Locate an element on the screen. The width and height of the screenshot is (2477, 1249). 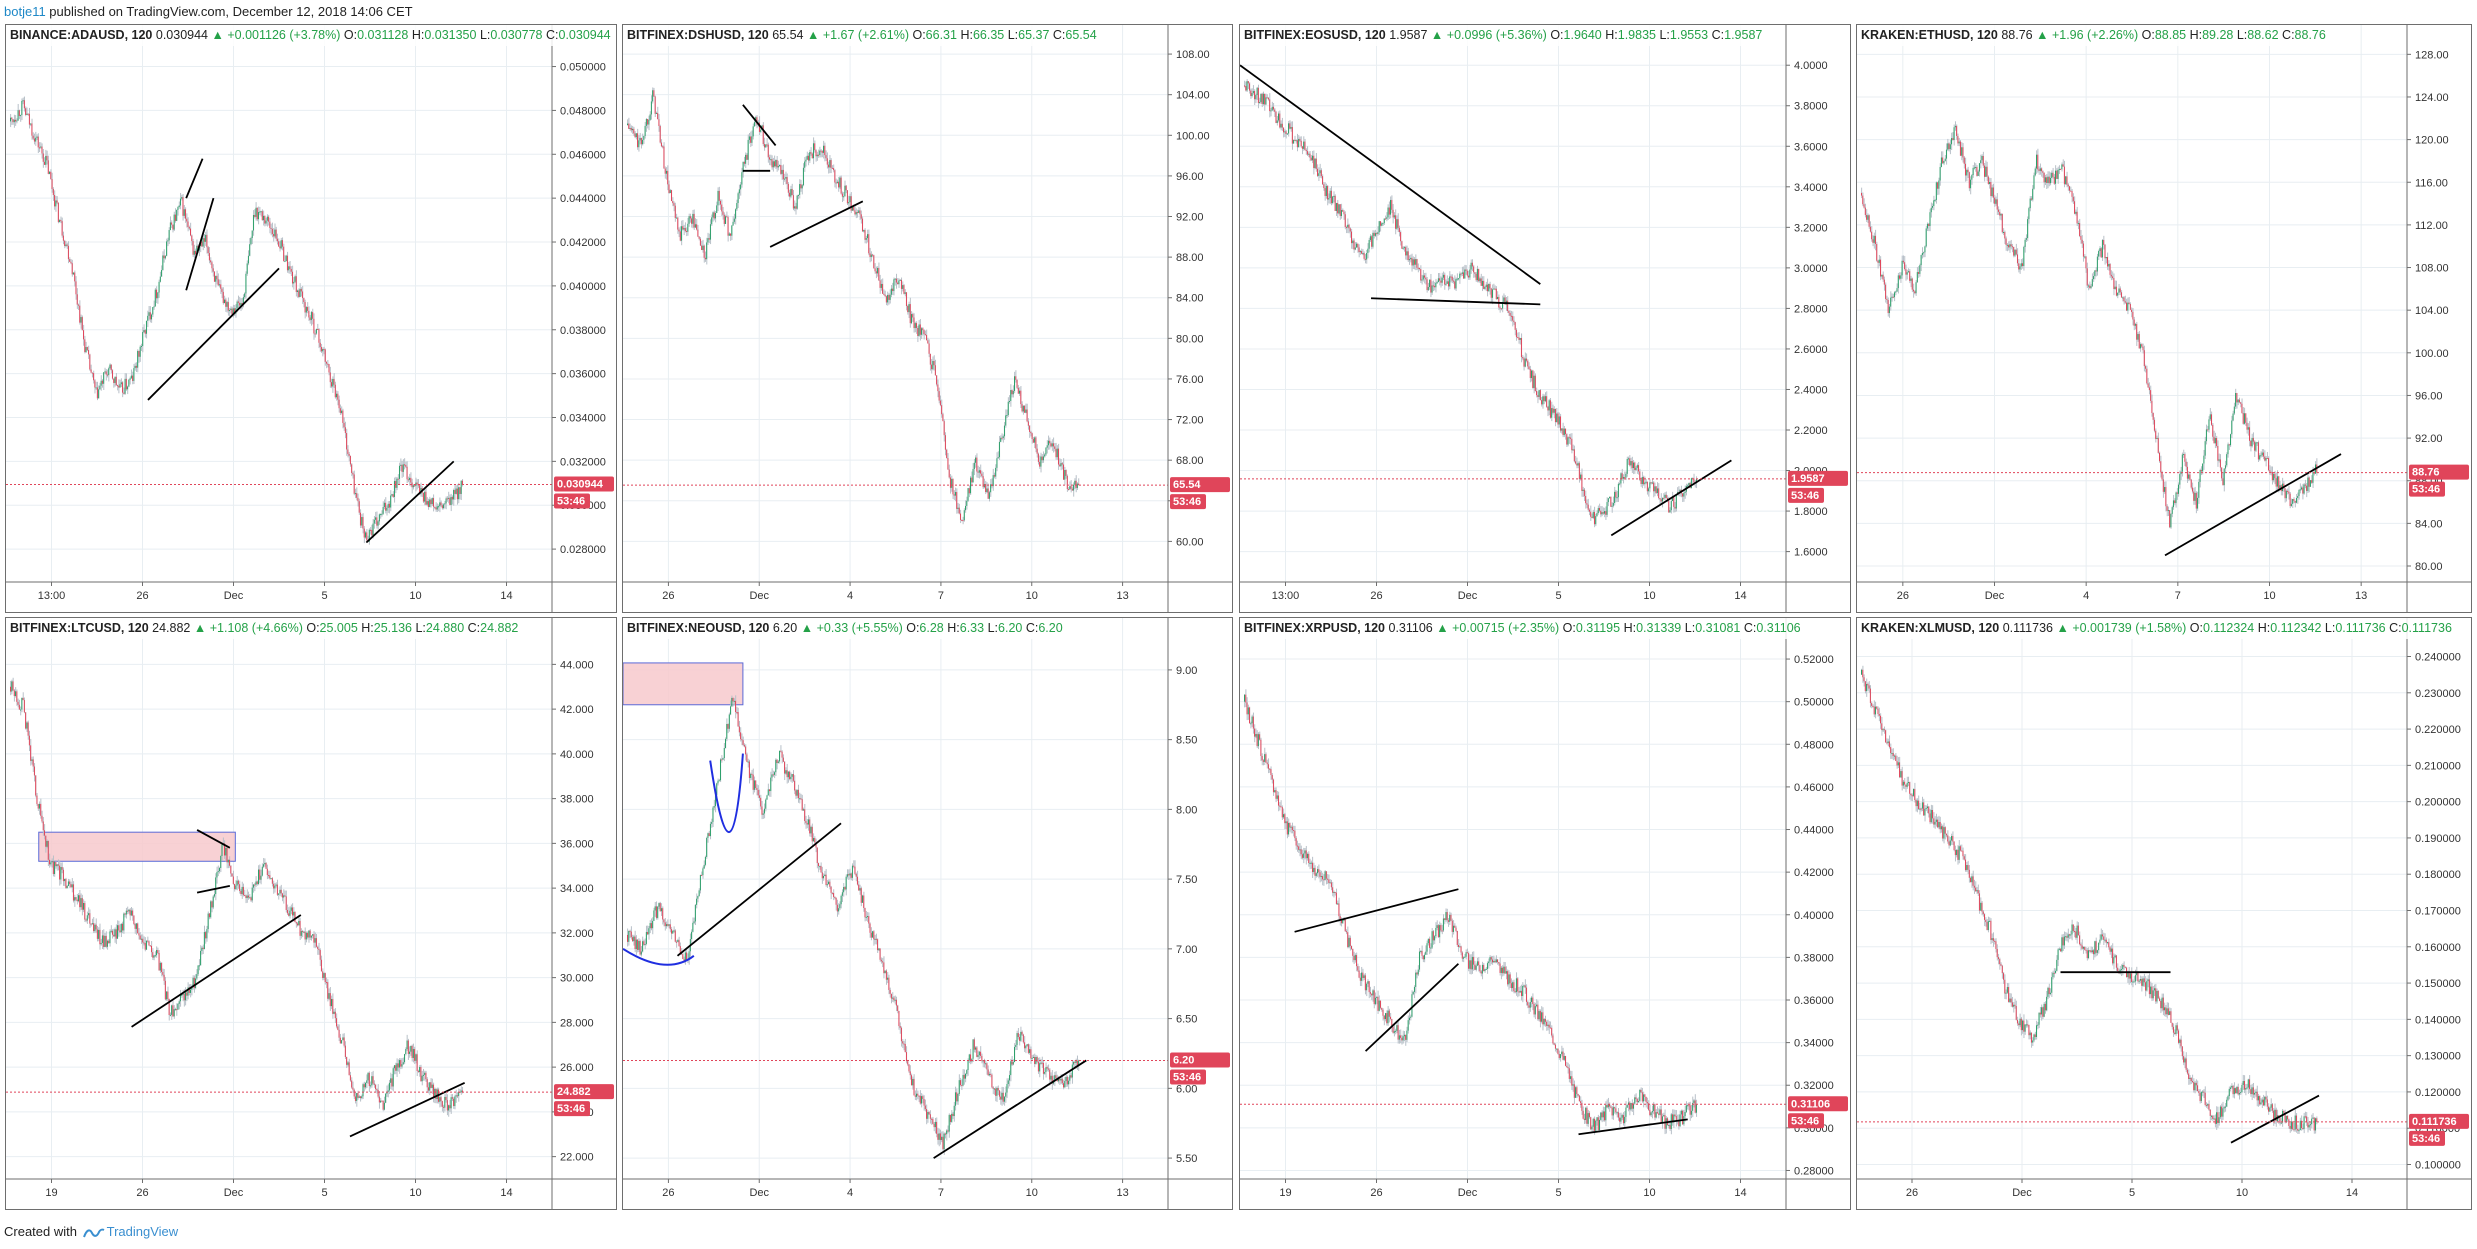
x-tick-label: 26 is located at coordinates (1376, 596).